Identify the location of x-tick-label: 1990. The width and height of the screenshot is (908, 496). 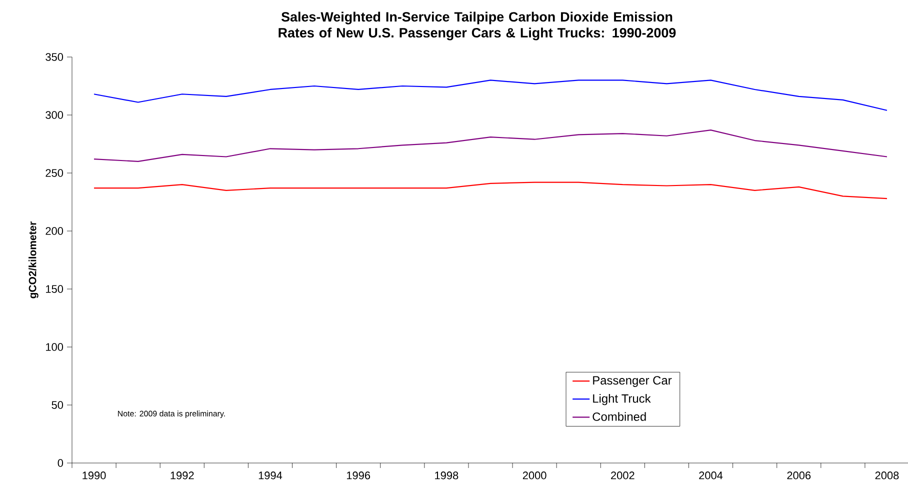
(94, 476).